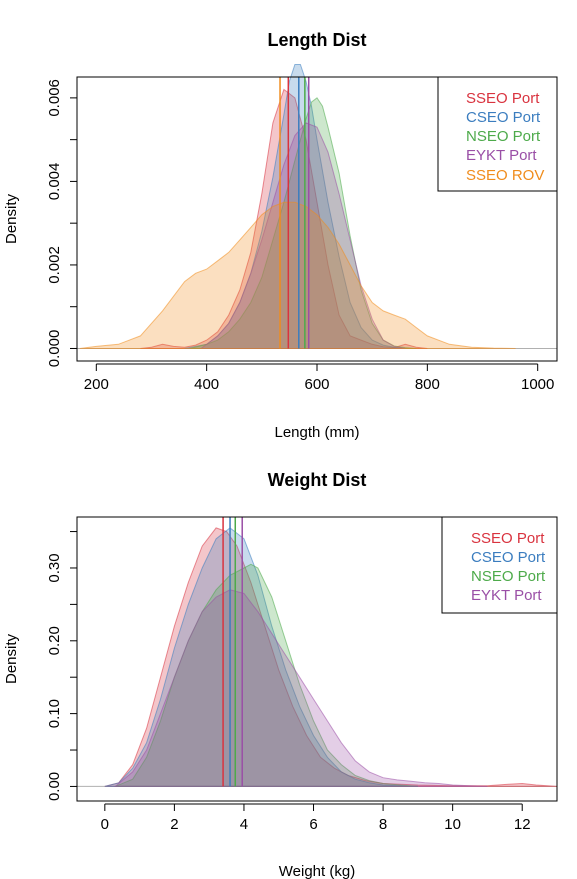 This screenshot has width=577, height=879. What do you see at coordinates (62, 666) in the screenshot?
I see `y-axis: 0.00 0.10 0.20 0.30` at bounding box center [62, 666].